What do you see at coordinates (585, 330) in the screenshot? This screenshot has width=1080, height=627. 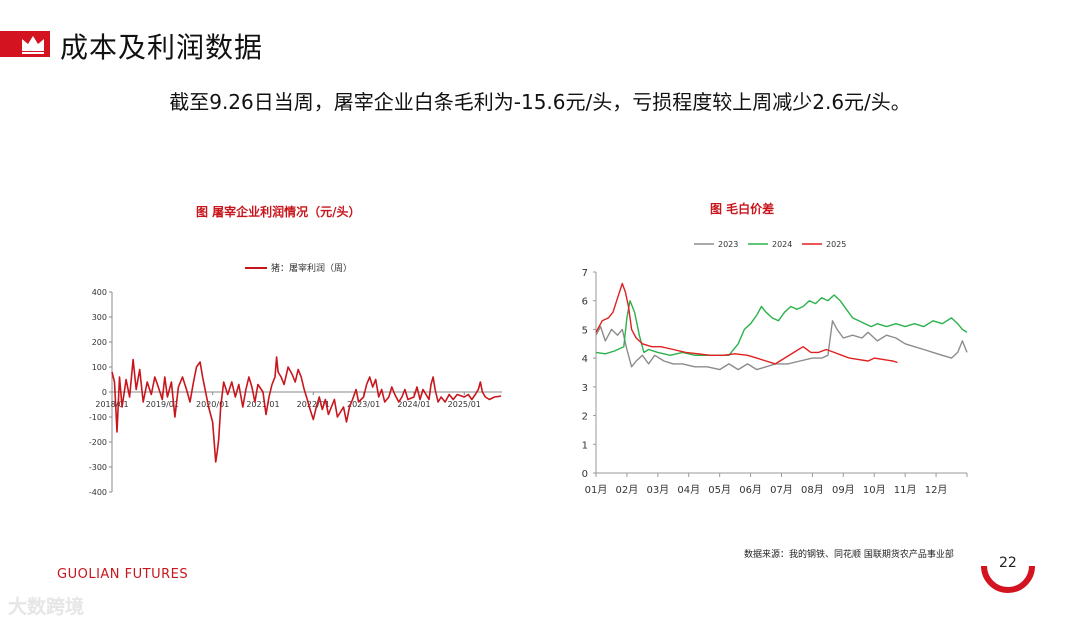 I see `y-tick-label: 5` at bounding box center [585, 330].